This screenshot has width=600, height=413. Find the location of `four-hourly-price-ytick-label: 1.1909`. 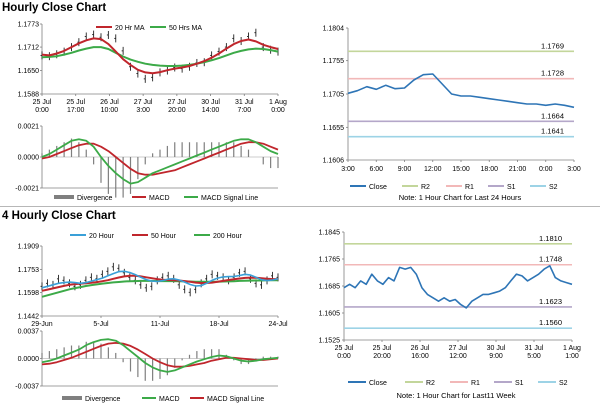

four-hourly-price-ytick-label: 1.1909 is located at coordinates (29, 247).